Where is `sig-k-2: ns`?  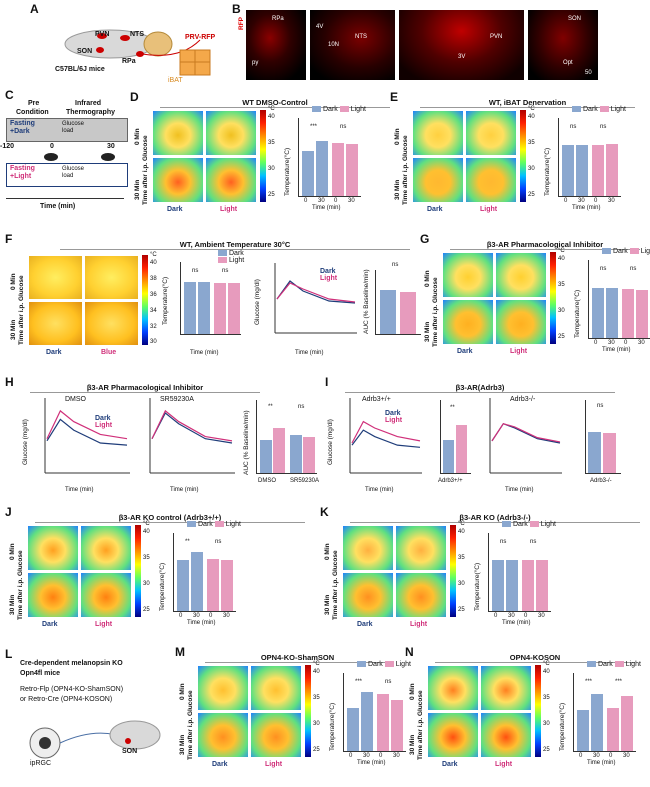
sig-k-2: ns is located at coordinates (533, 542).